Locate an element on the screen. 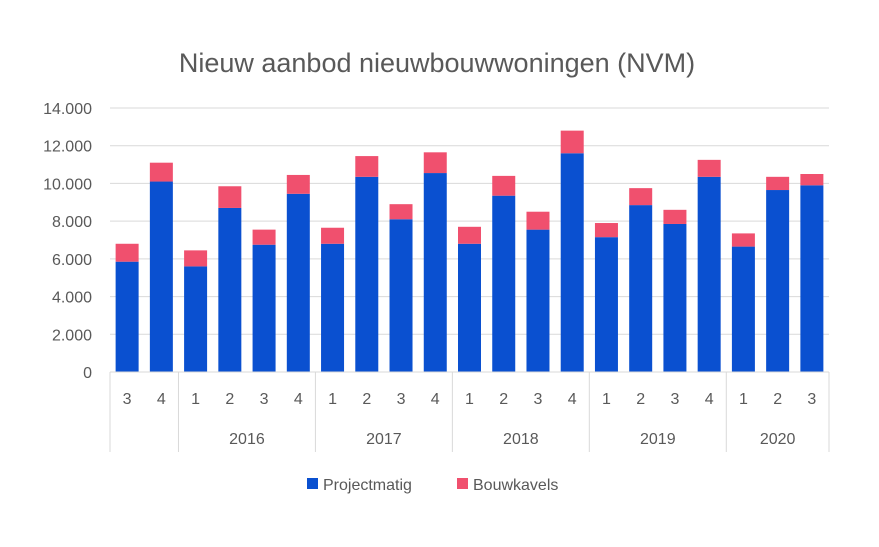  y-axis-ticks: 0 2.000 4.000 6.000 8.000 10.000 12.000 14.000 is located at coordinates (67, 241).